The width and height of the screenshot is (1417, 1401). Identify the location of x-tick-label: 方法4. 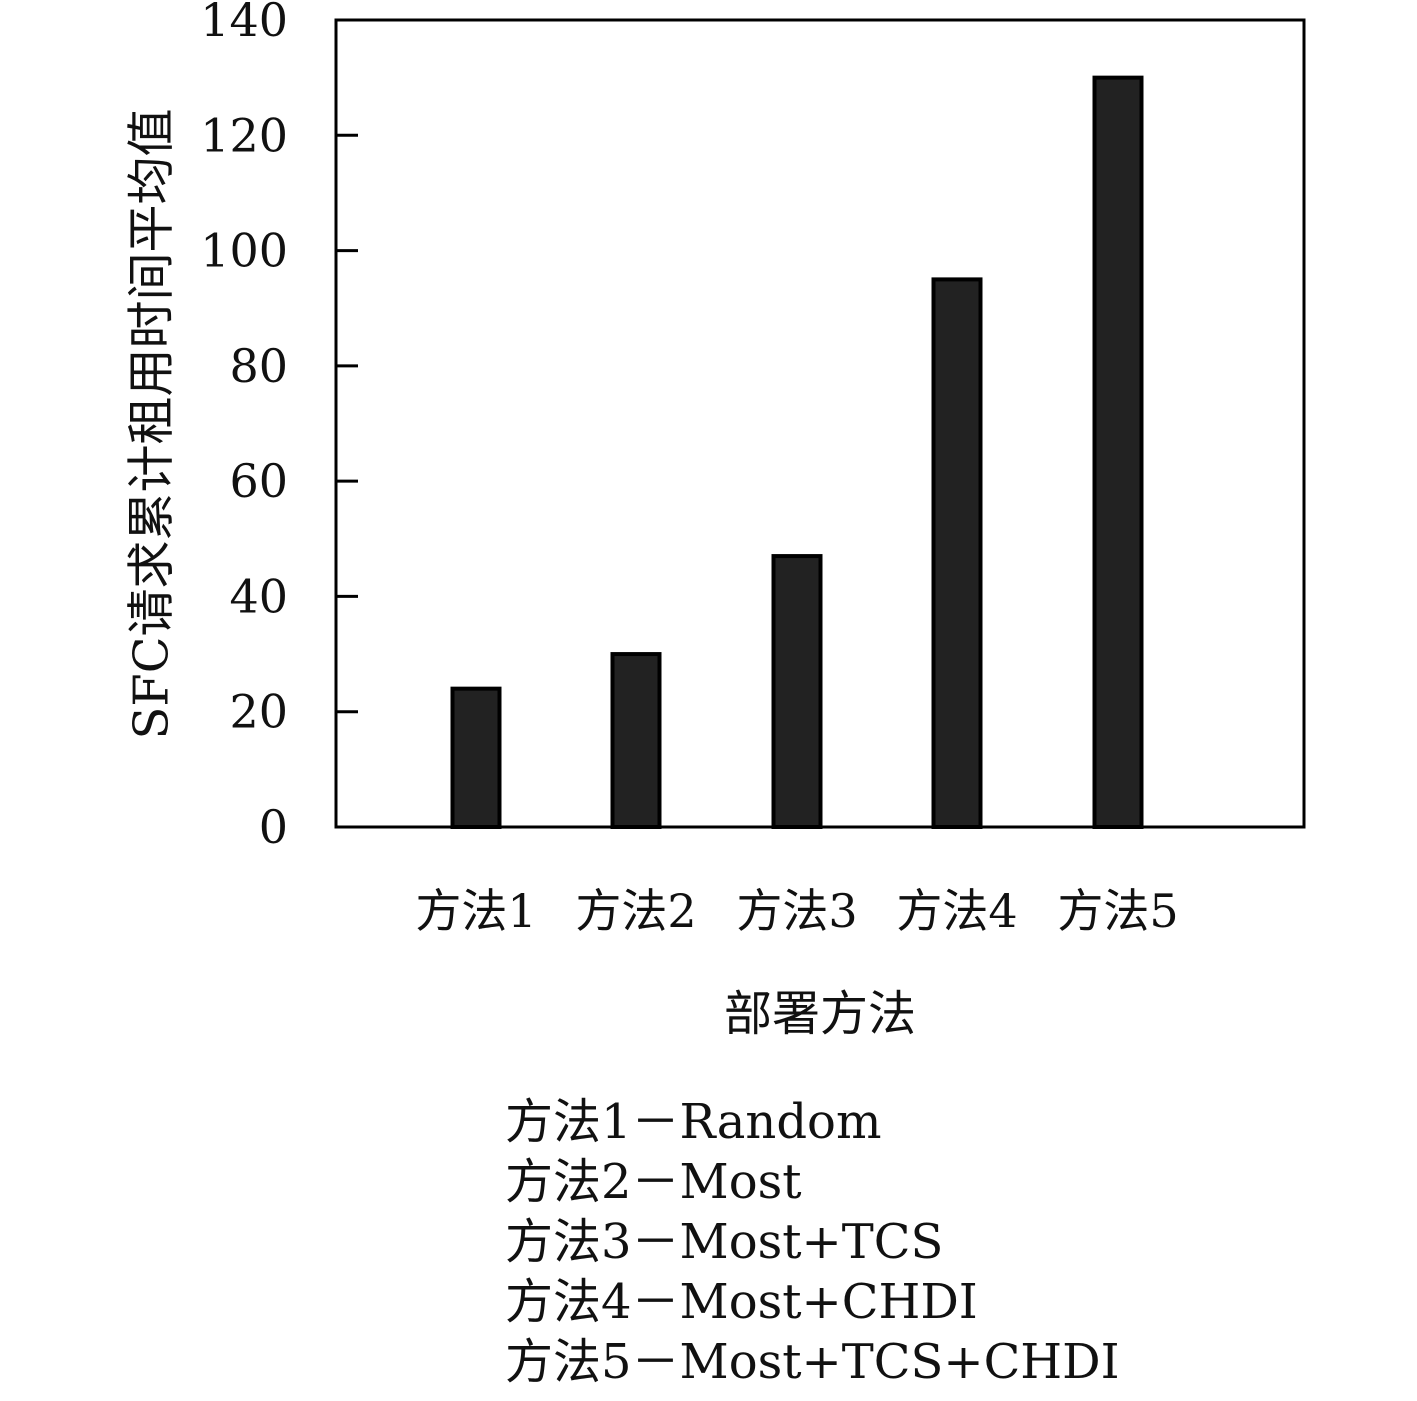
(956, 911).